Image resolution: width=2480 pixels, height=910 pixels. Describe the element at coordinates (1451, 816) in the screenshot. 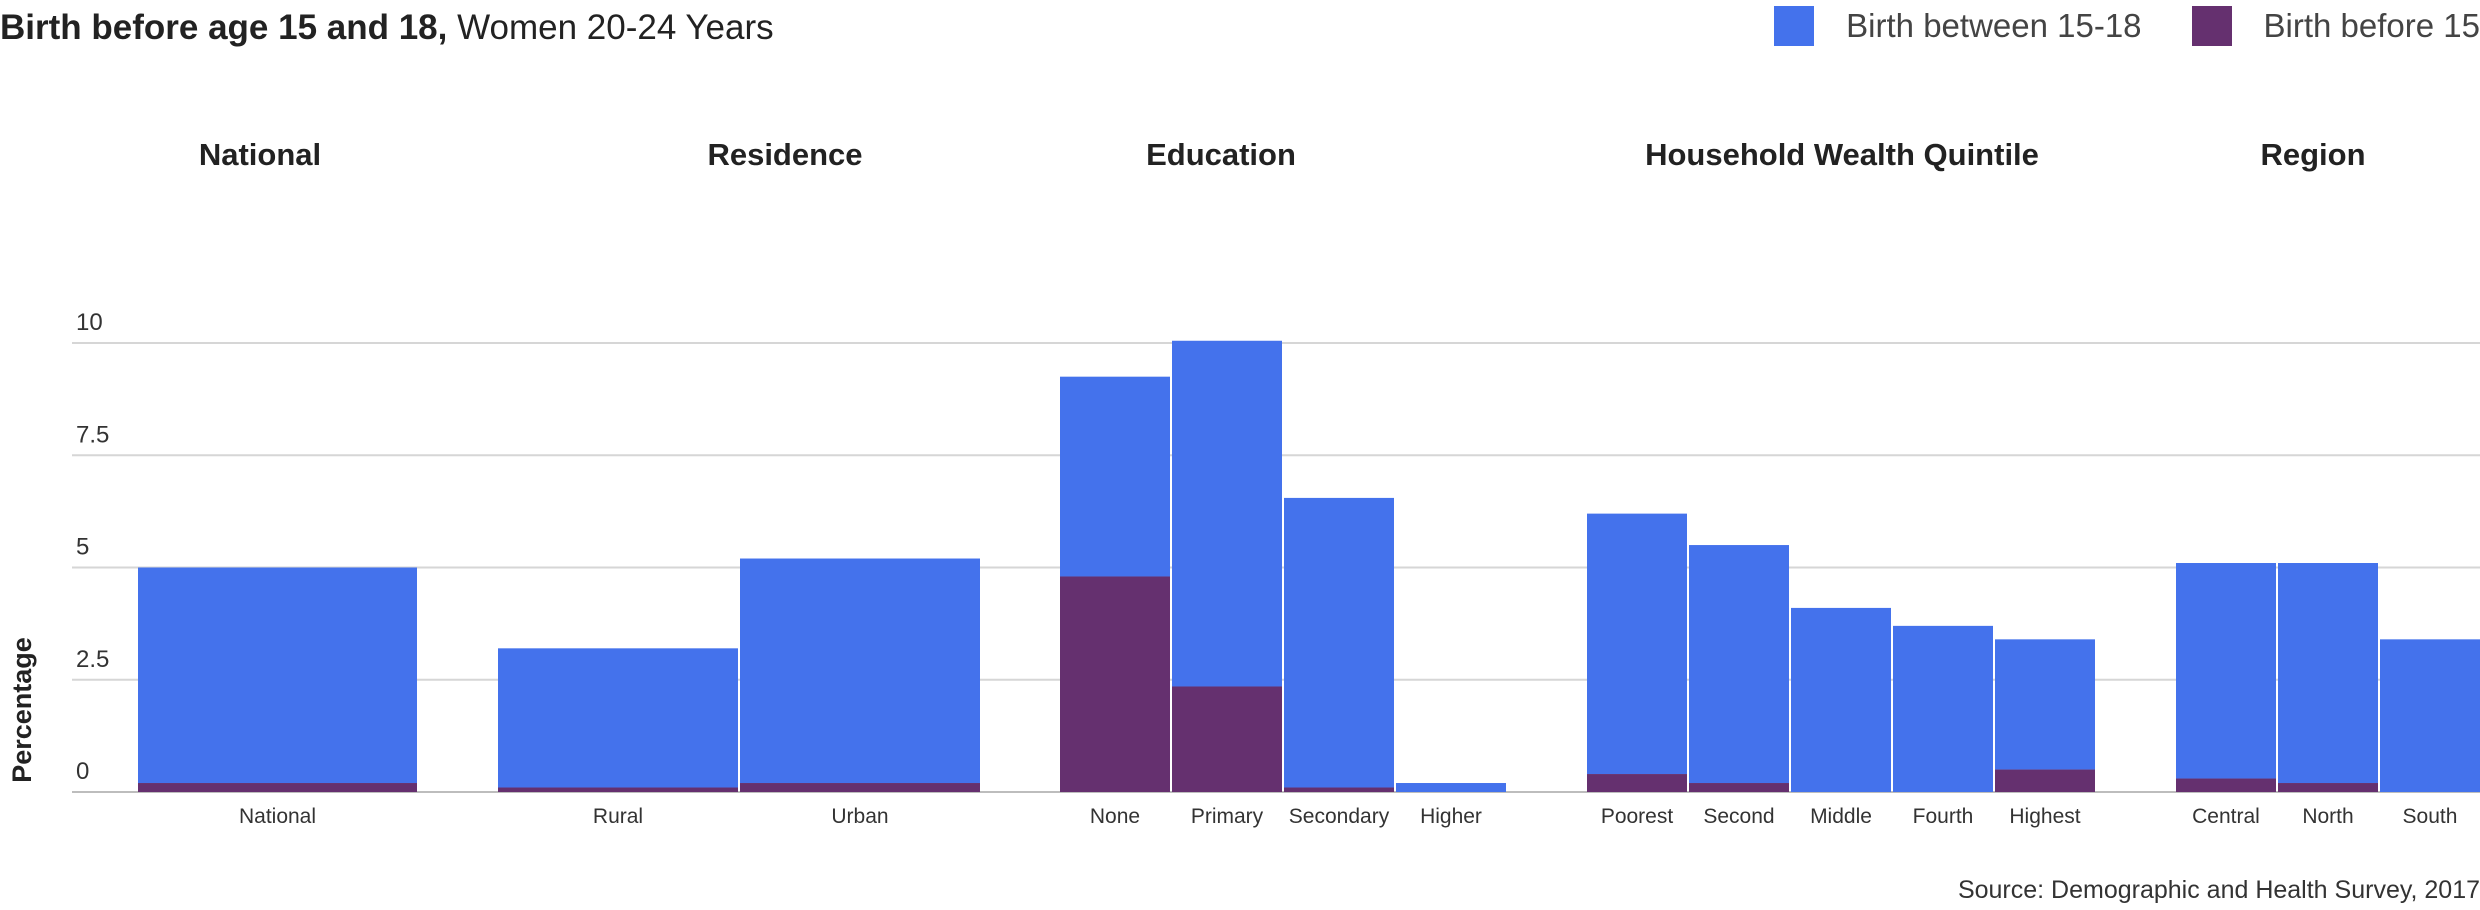

I see `x-tick-label: Higher` at that location.